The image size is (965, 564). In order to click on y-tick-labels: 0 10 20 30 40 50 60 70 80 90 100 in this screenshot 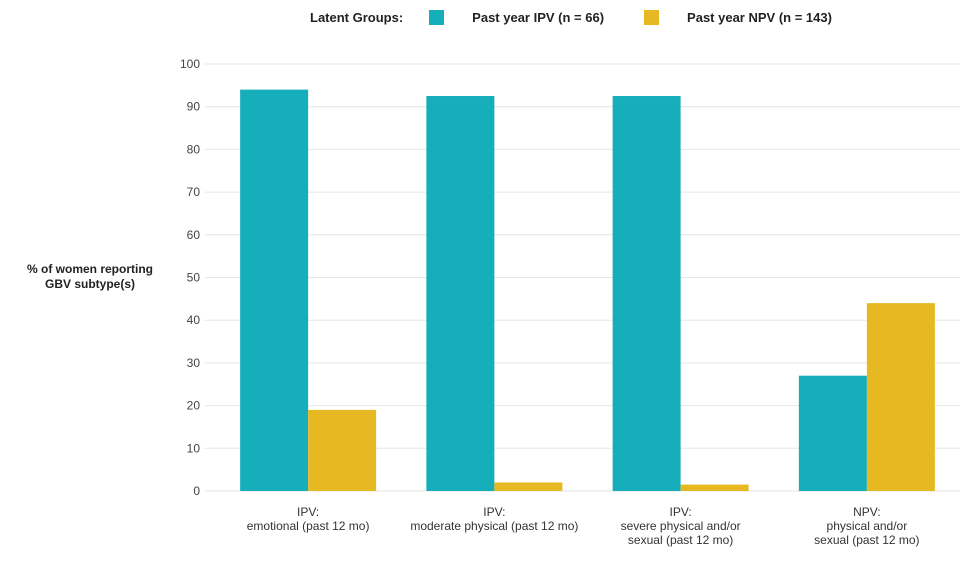, I will do `click(190, 277)`.